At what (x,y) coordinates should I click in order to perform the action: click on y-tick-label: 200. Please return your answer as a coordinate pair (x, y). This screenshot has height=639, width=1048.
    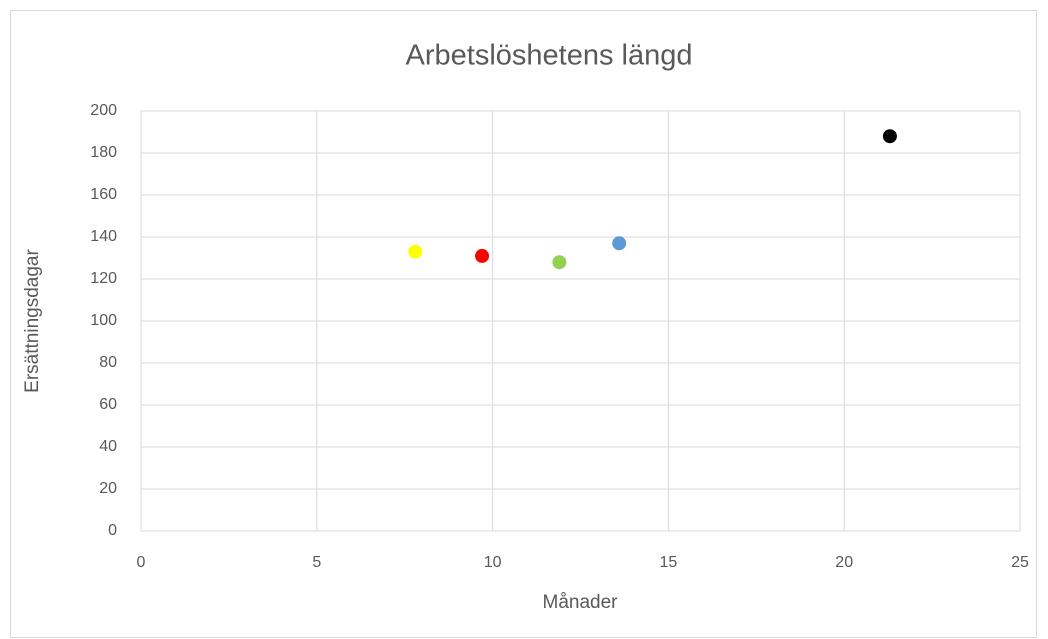
    Looking at the image, I should click on (103, 110).